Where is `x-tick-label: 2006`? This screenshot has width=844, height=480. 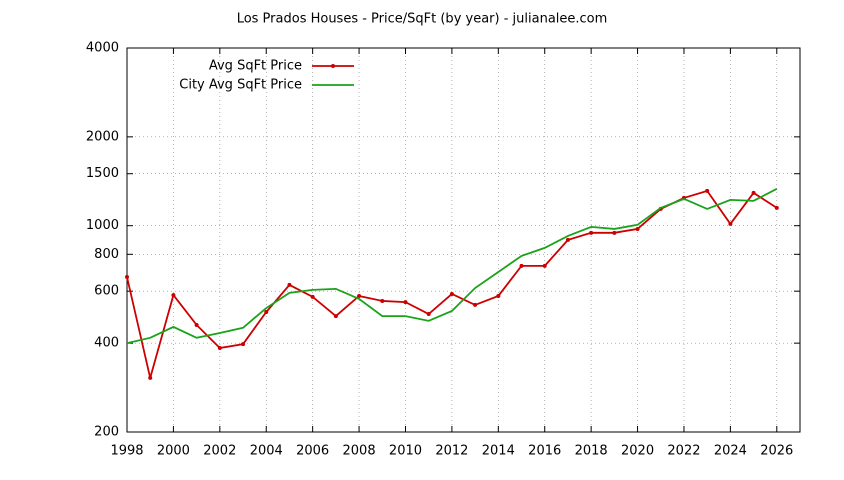
x-tick-label: 2006 is located at coordinates (312, 451).